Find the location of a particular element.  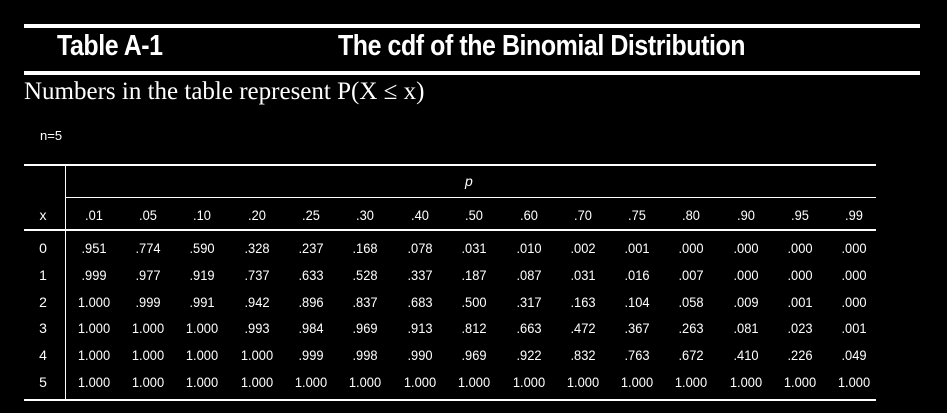

table-cell: .942 is located at coordinates (257, 302).